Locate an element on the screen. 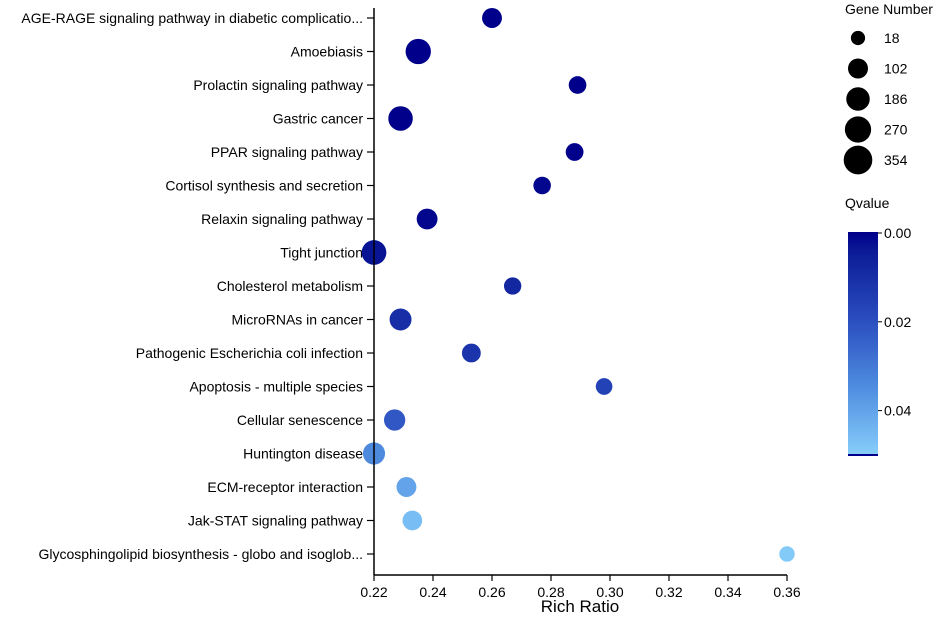 Image resolution: width=941 pixels, height=621 pixels. x-tick-label: 0.28 is located at coordinates (550, 592).